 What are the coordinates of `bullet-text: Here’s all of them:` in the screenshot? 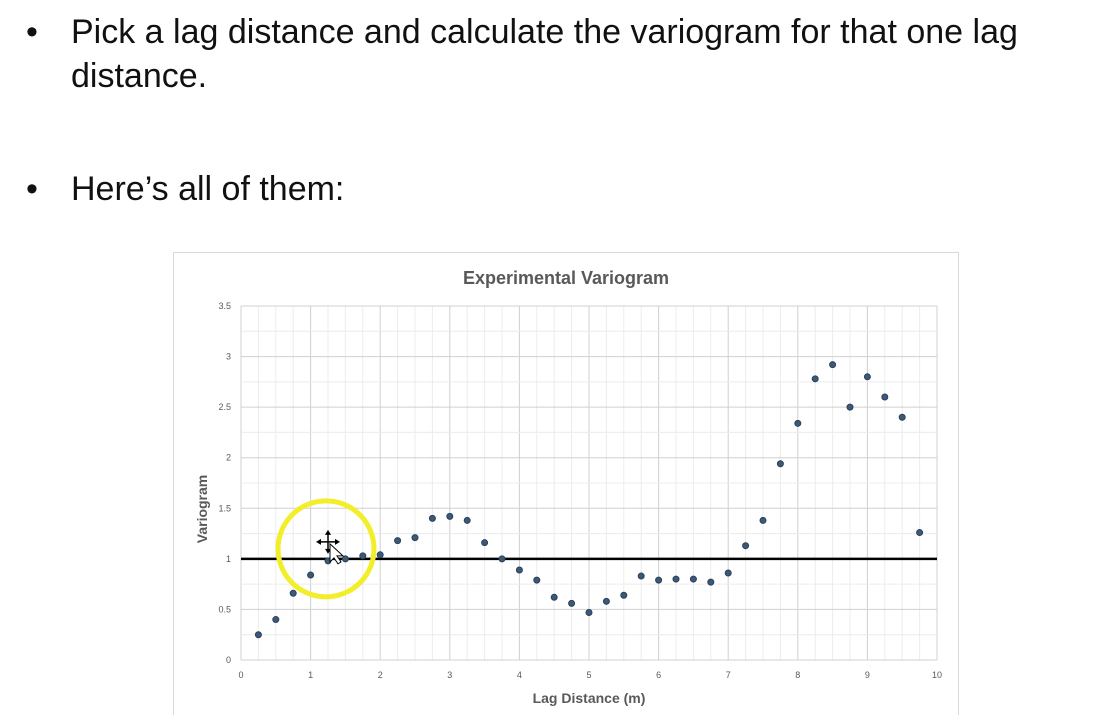 It's located at (208, 189).